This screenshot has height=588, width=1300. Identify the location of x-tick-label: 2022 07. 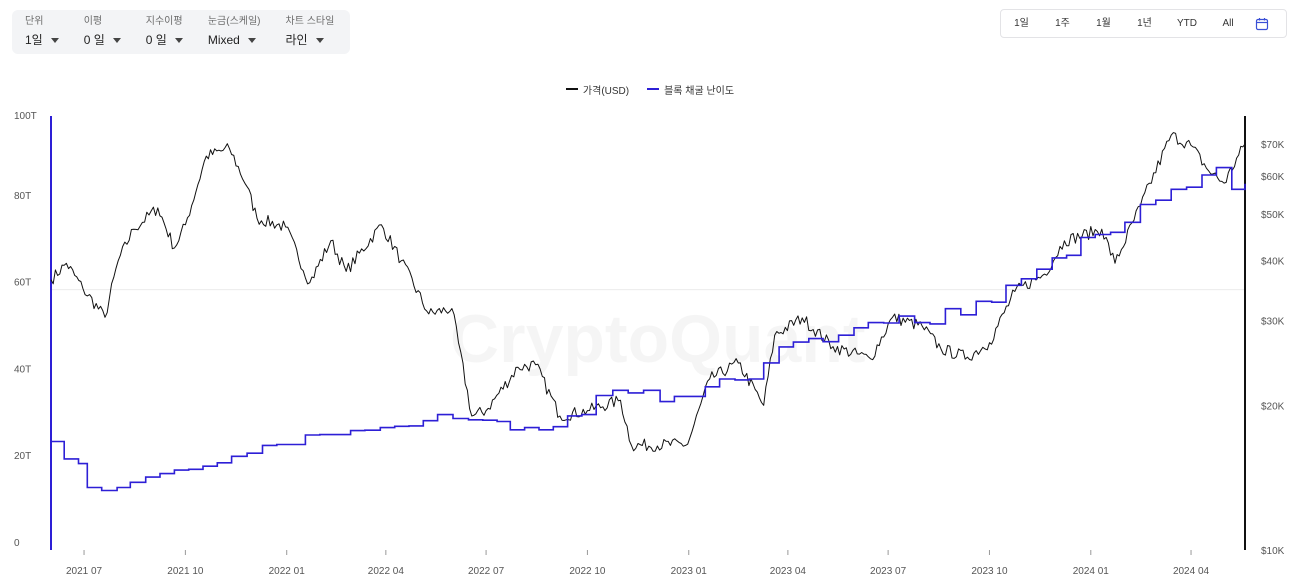
(486, 571).